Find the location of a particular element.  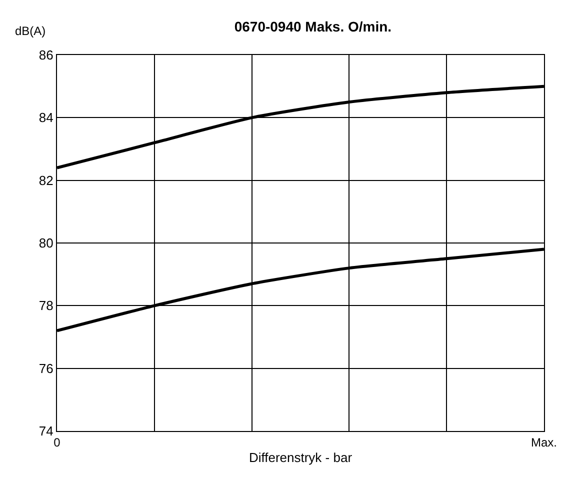

x-tick-label: 0 is located at coordinates (57, 442).